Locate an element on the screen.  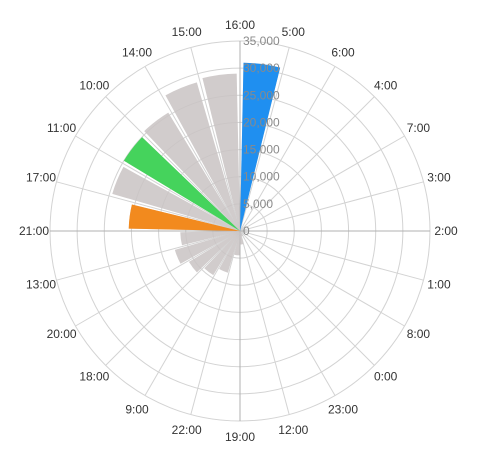
radial-tick-label: 15,000 is located at coordinates (261, 150).